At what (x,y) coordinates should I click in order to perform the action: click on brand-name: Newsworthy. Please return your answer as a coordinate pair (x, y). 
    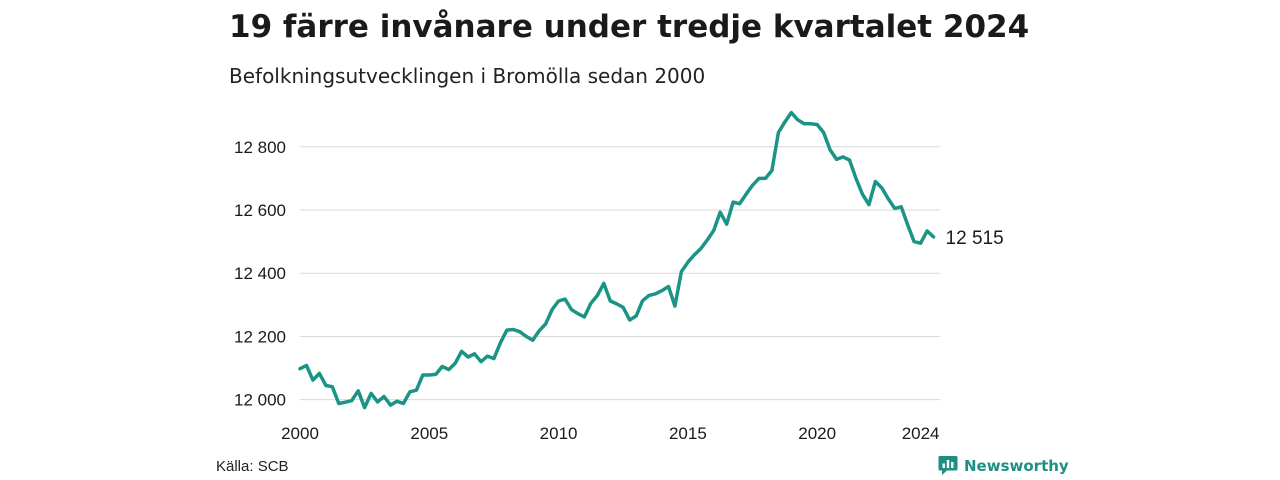
    Looking at the image, I should click on (1016, 465).